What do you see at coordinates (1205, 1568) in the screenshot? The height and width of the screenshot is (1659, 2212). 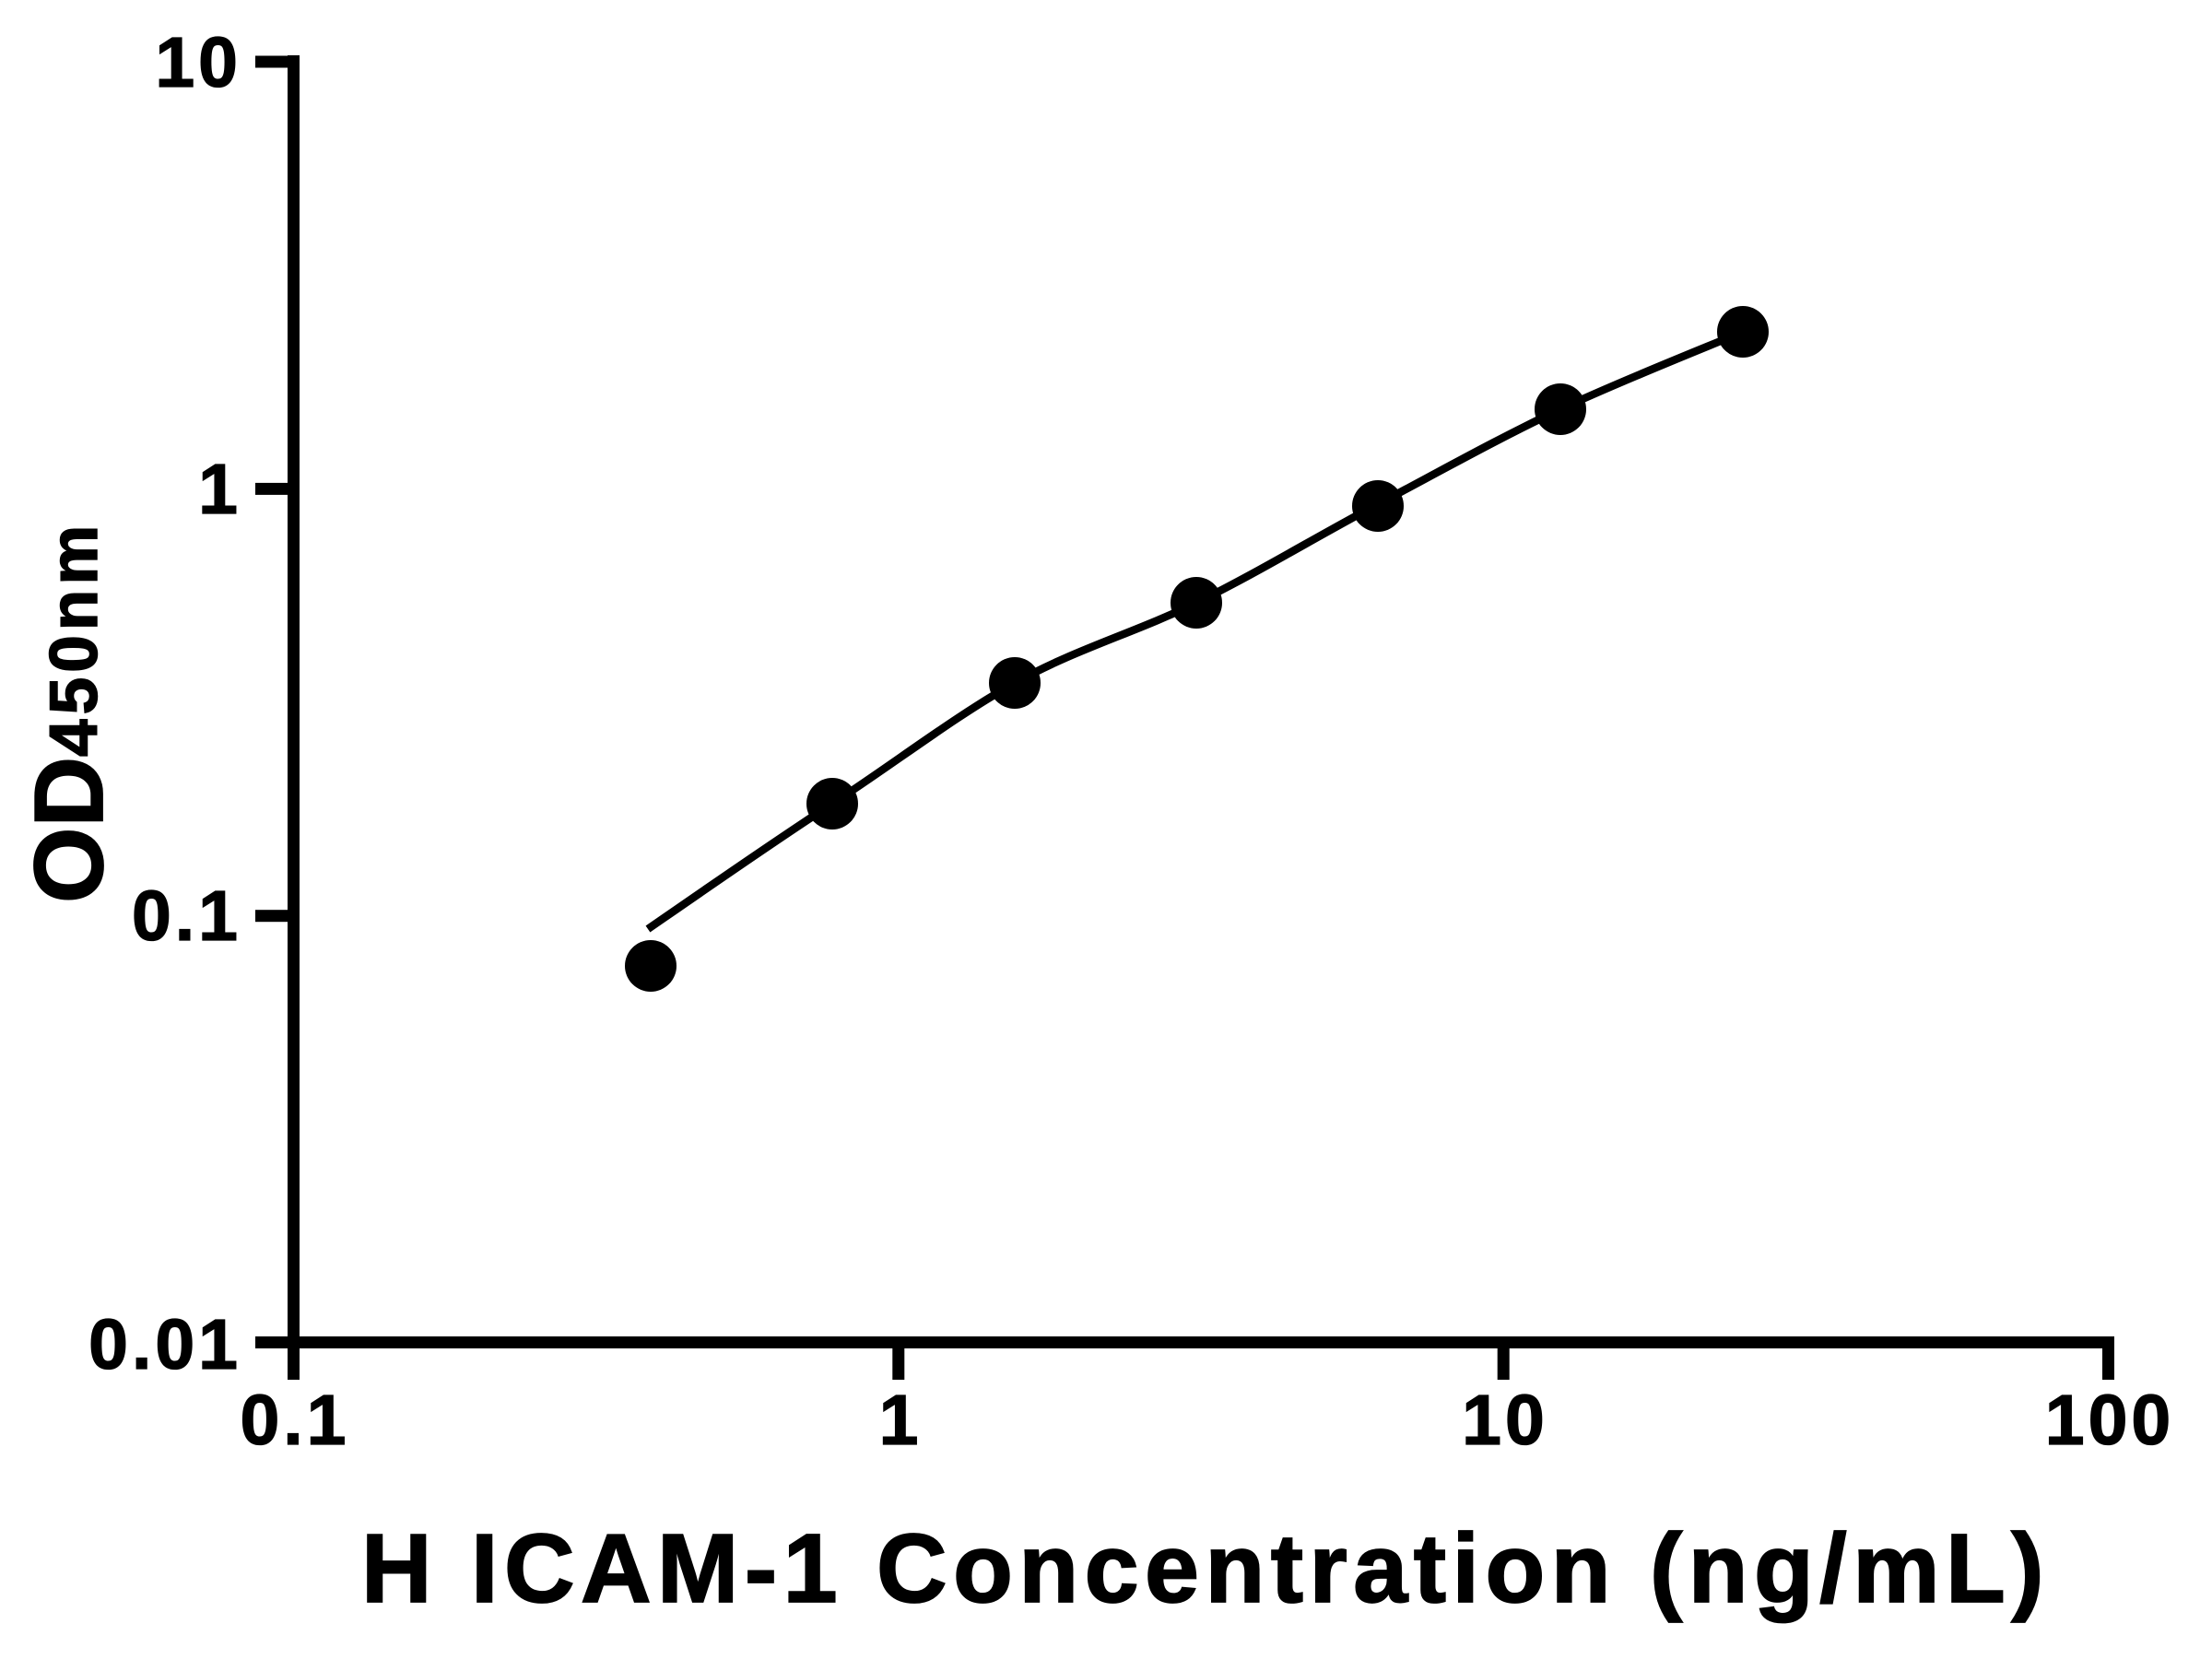 I see `svg-text: H ICAM-1 Concentration (ng/mL)` at bounding box center [1205, 1568].